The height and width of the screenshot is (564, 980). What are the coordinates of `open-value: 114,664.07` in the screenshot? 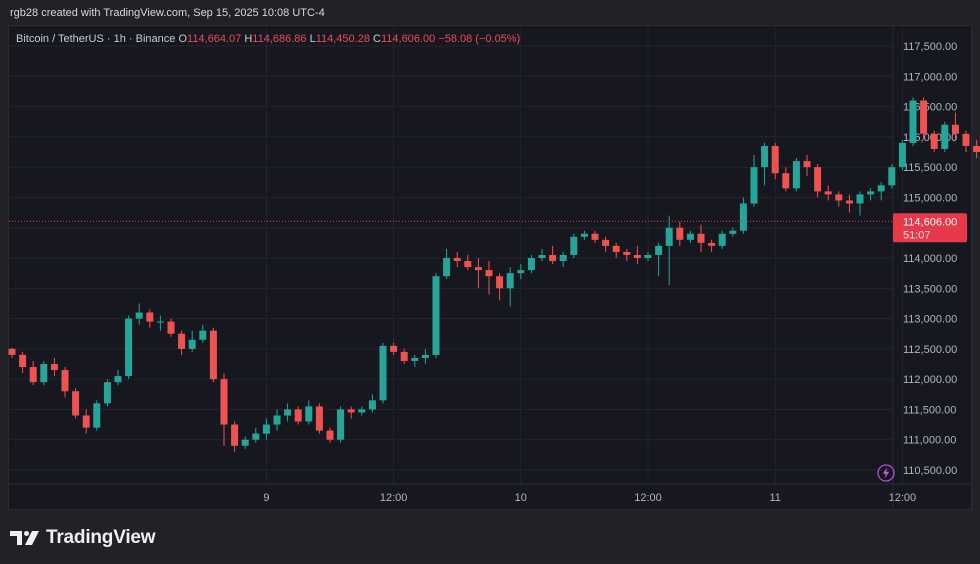 It's located at (214, 39).